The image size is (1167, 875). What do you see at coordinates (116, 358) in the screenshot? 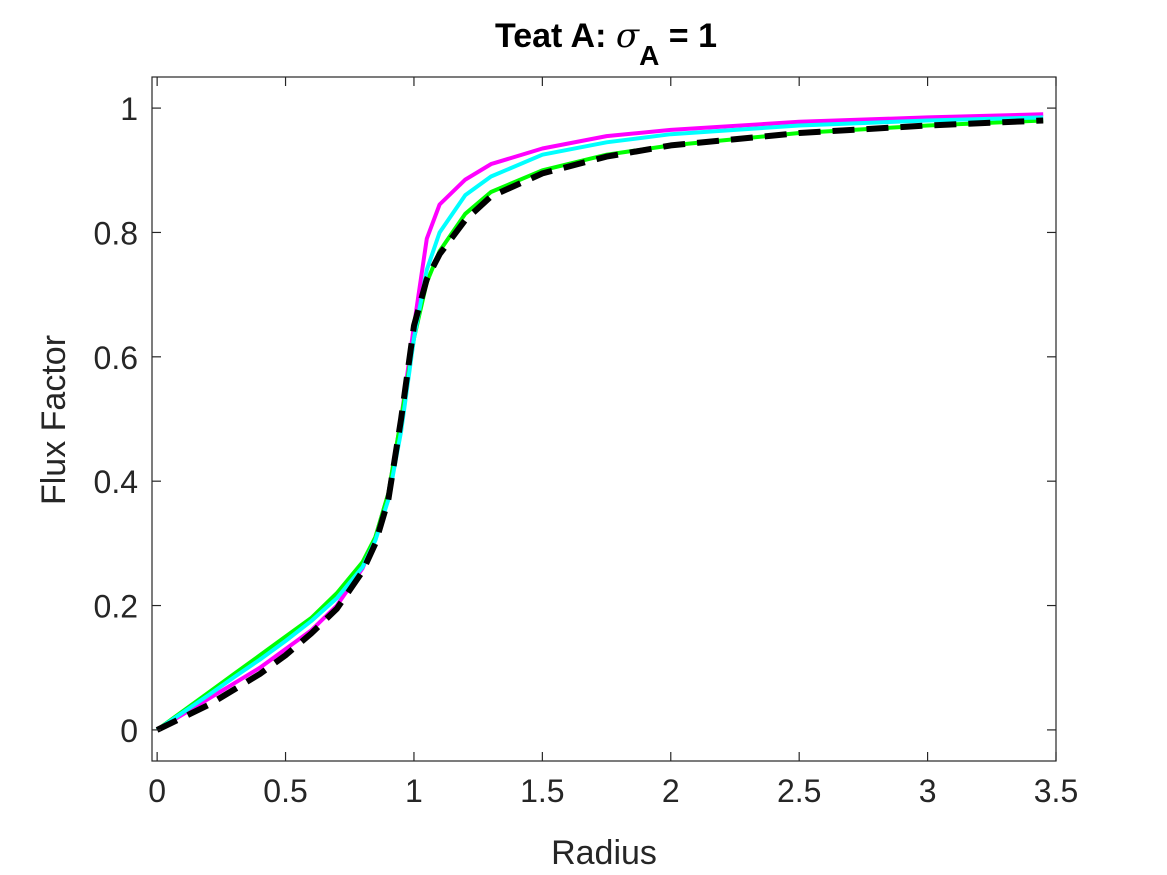
I see `y-tick-label: 0.6` at bounding box center [116, 358].